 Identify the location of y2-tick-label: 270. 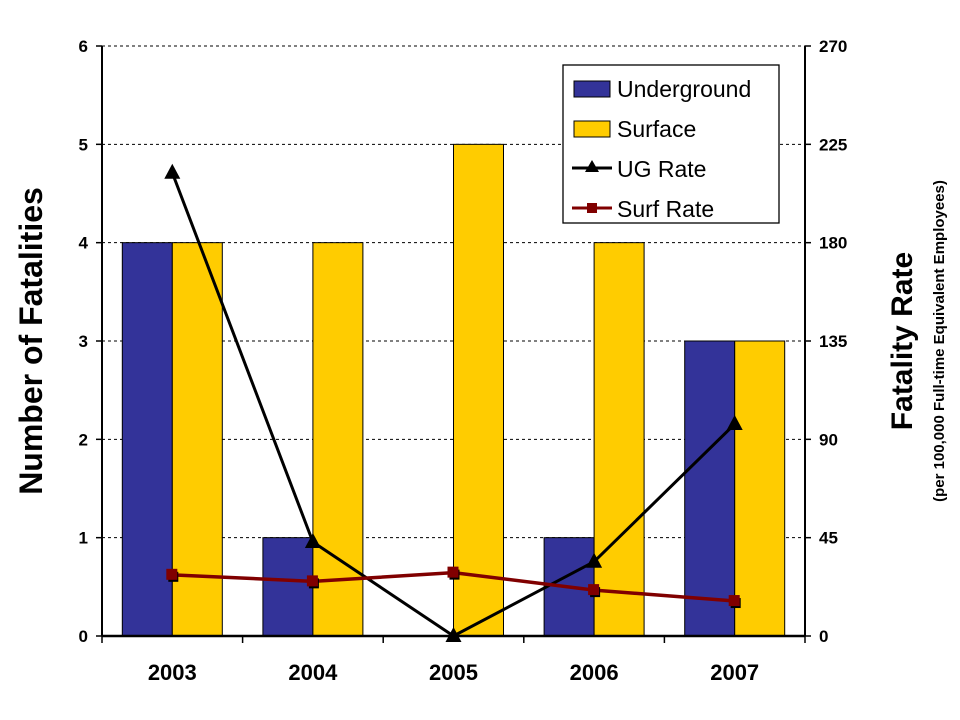
(833, 46).